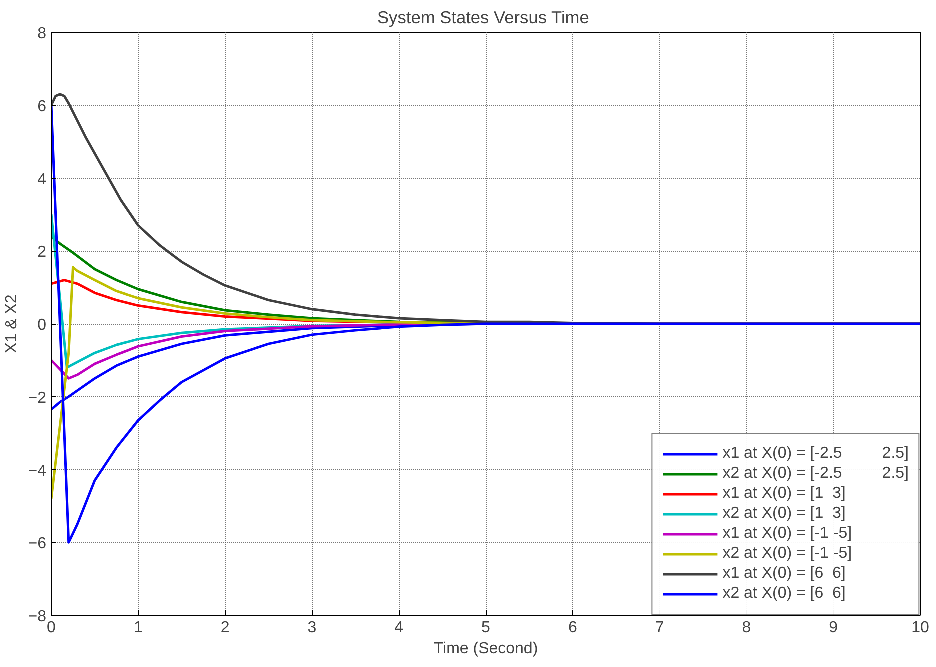 This screenshot has height=667, width=936. What do you see at coordinates (37, 617) in the screenshot?
I see `y-tick-label: −8` at bounding box center [37, 617].